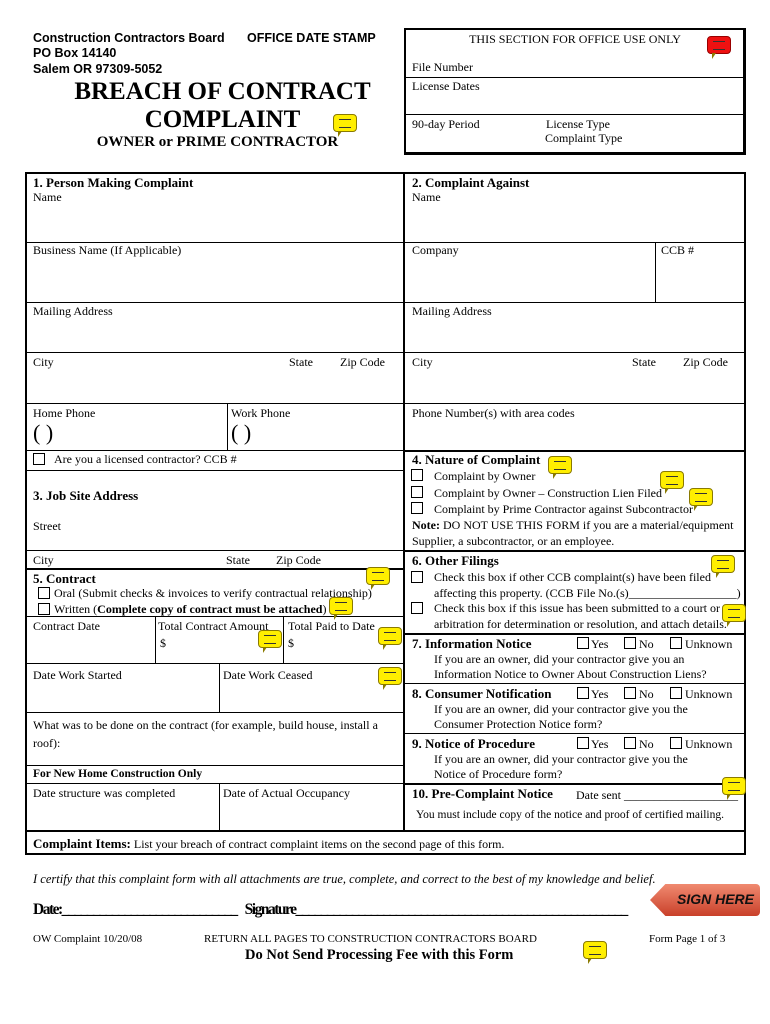 The image size is (770, 1024). What do you see at coordinates (286, 793) in the screenshot?
I see `date-occupancy-field: Date of Actual Occupancy` at bounding box center [286, 793].